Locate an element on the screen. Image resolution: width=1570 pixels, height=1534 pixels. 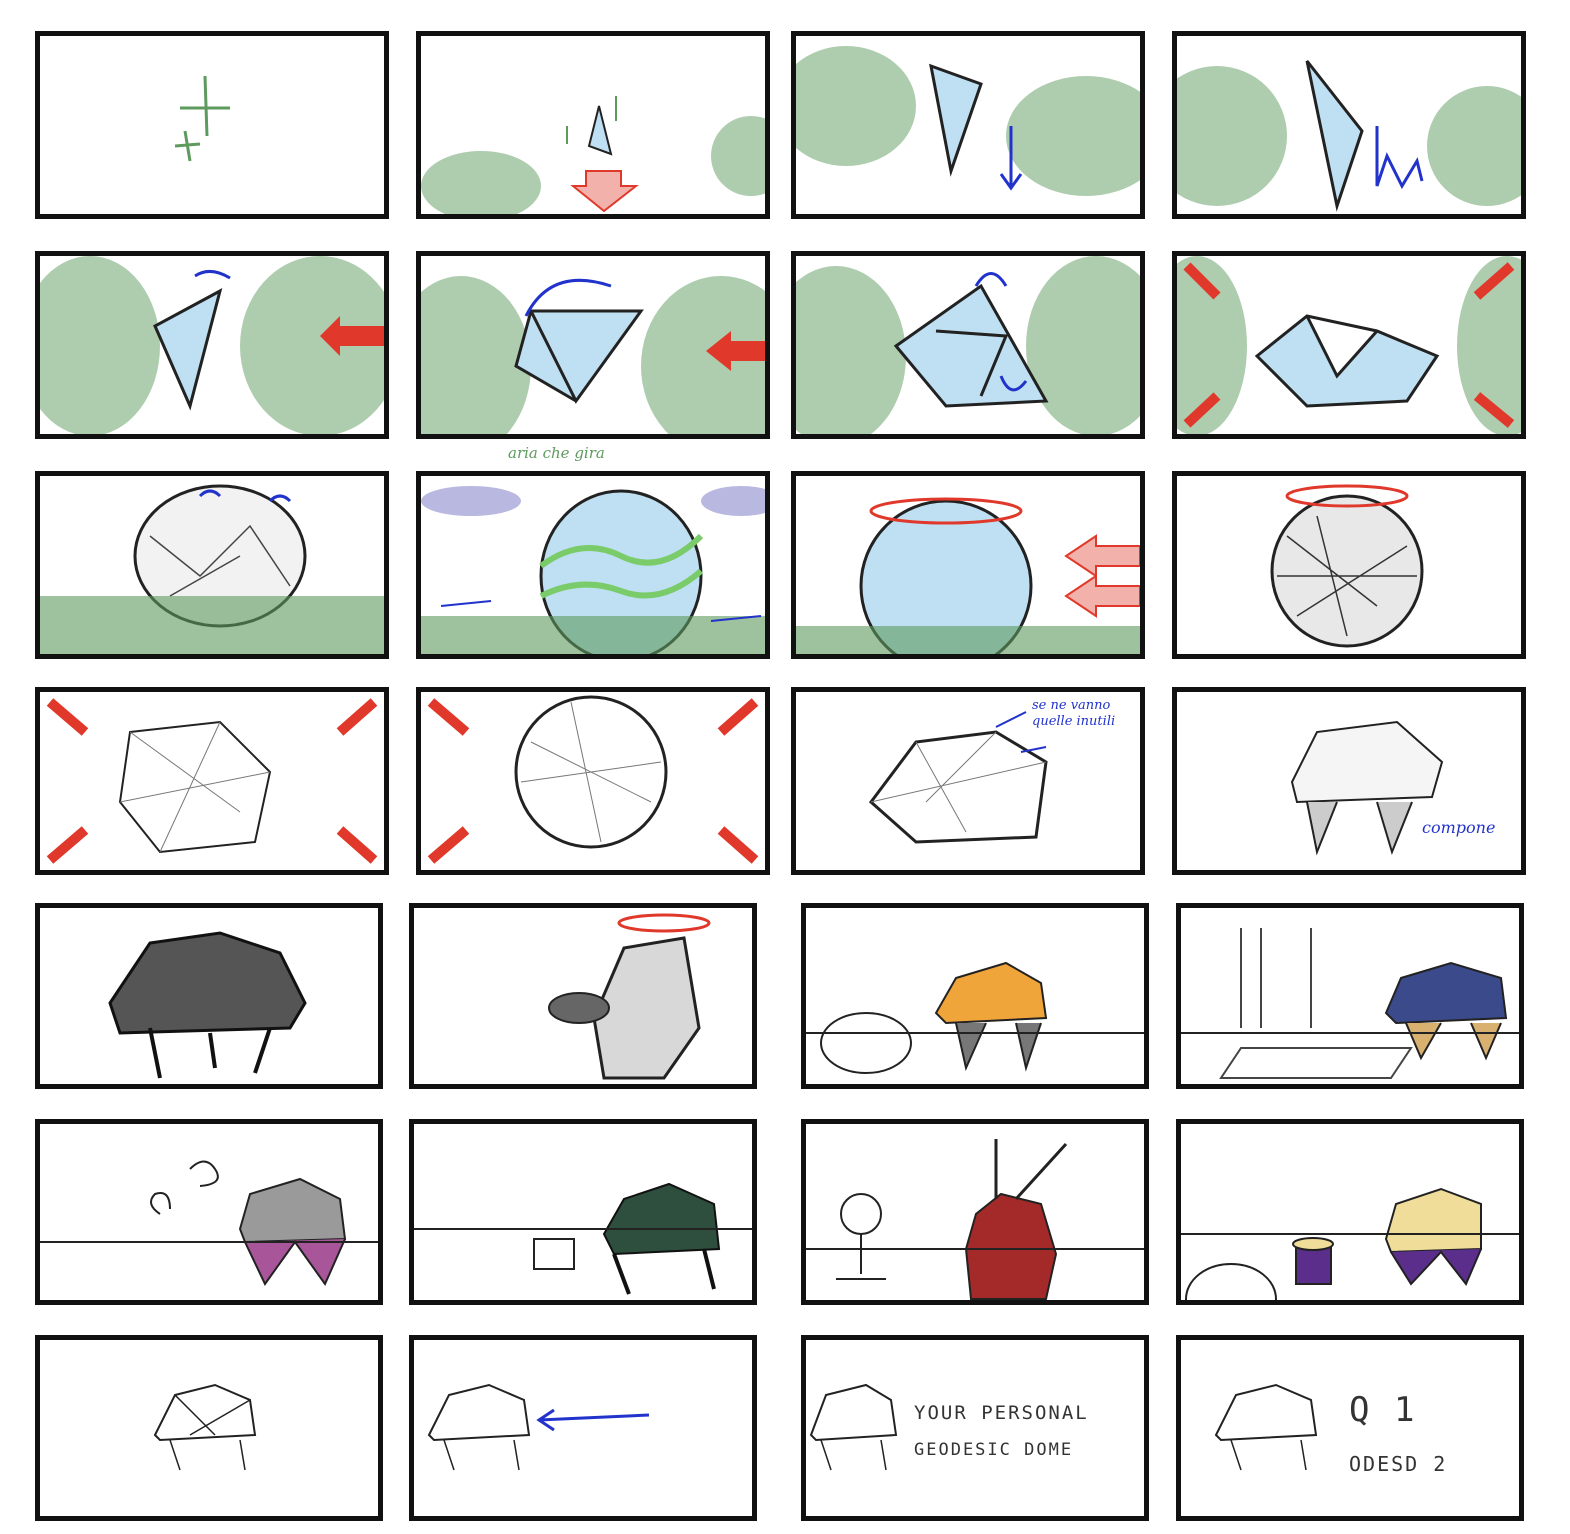
frame-6-shards-join is located at coordinates (593, 345).